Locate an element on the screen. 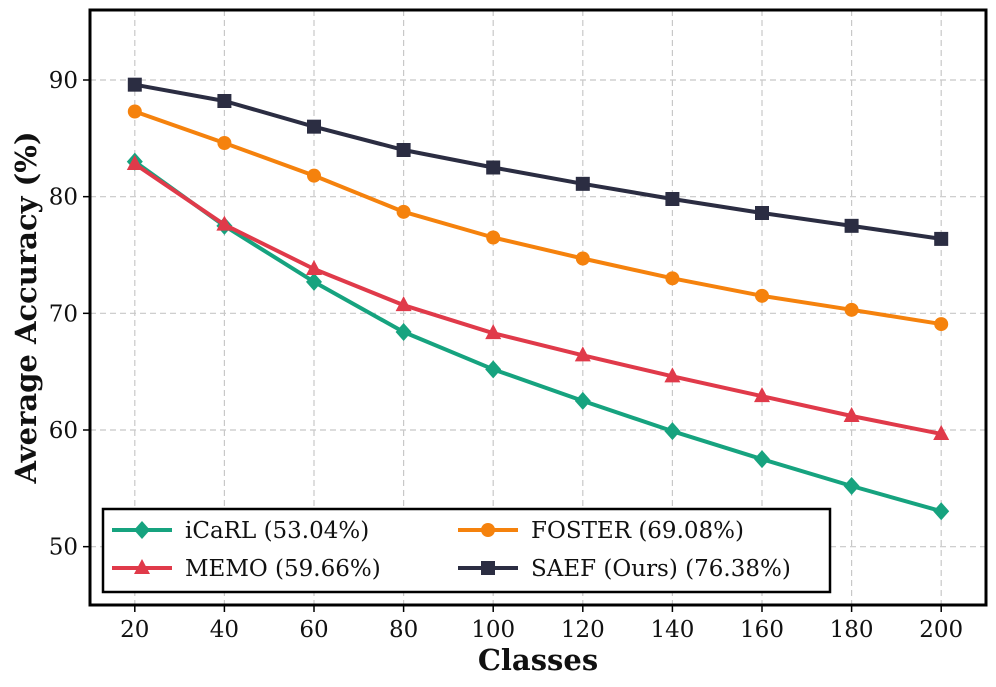  legend-item-icarl: iCaRL (53.04%) is located at coordinates (240, 531).